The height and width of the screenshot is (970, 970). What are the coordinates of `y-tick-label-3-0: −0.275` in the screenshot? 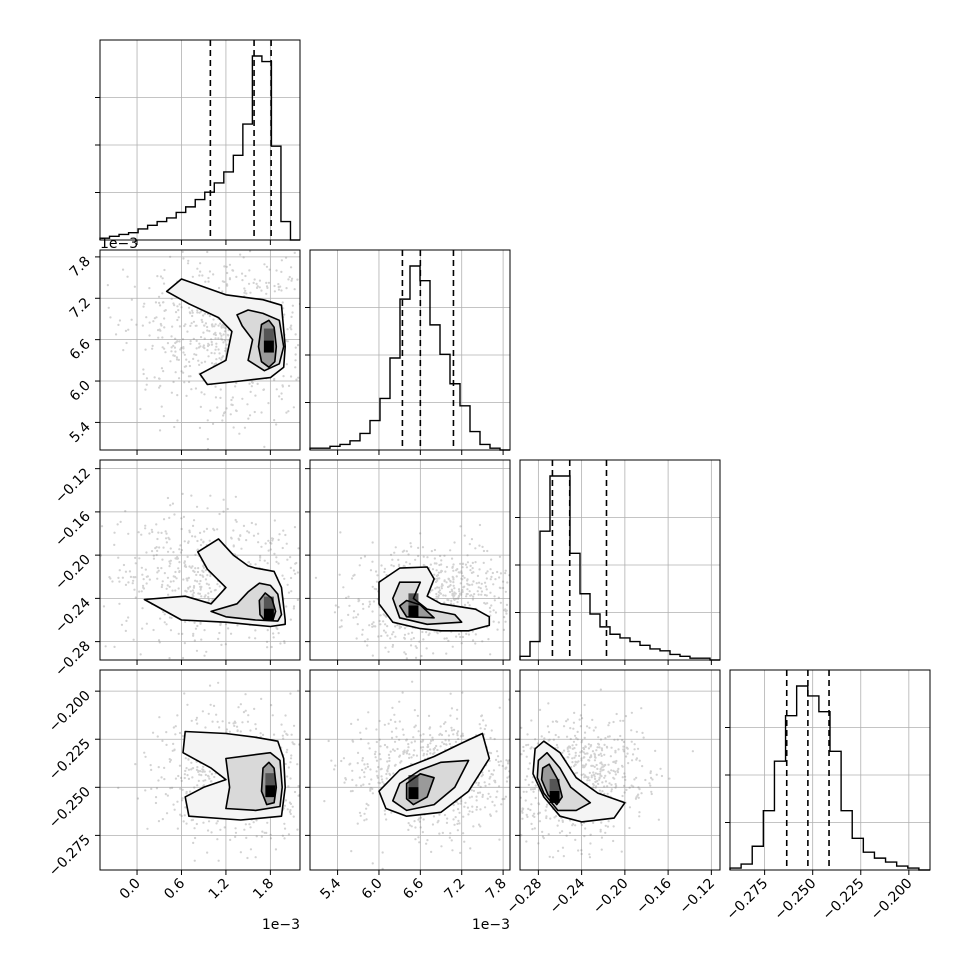 It's located at (70, 856).